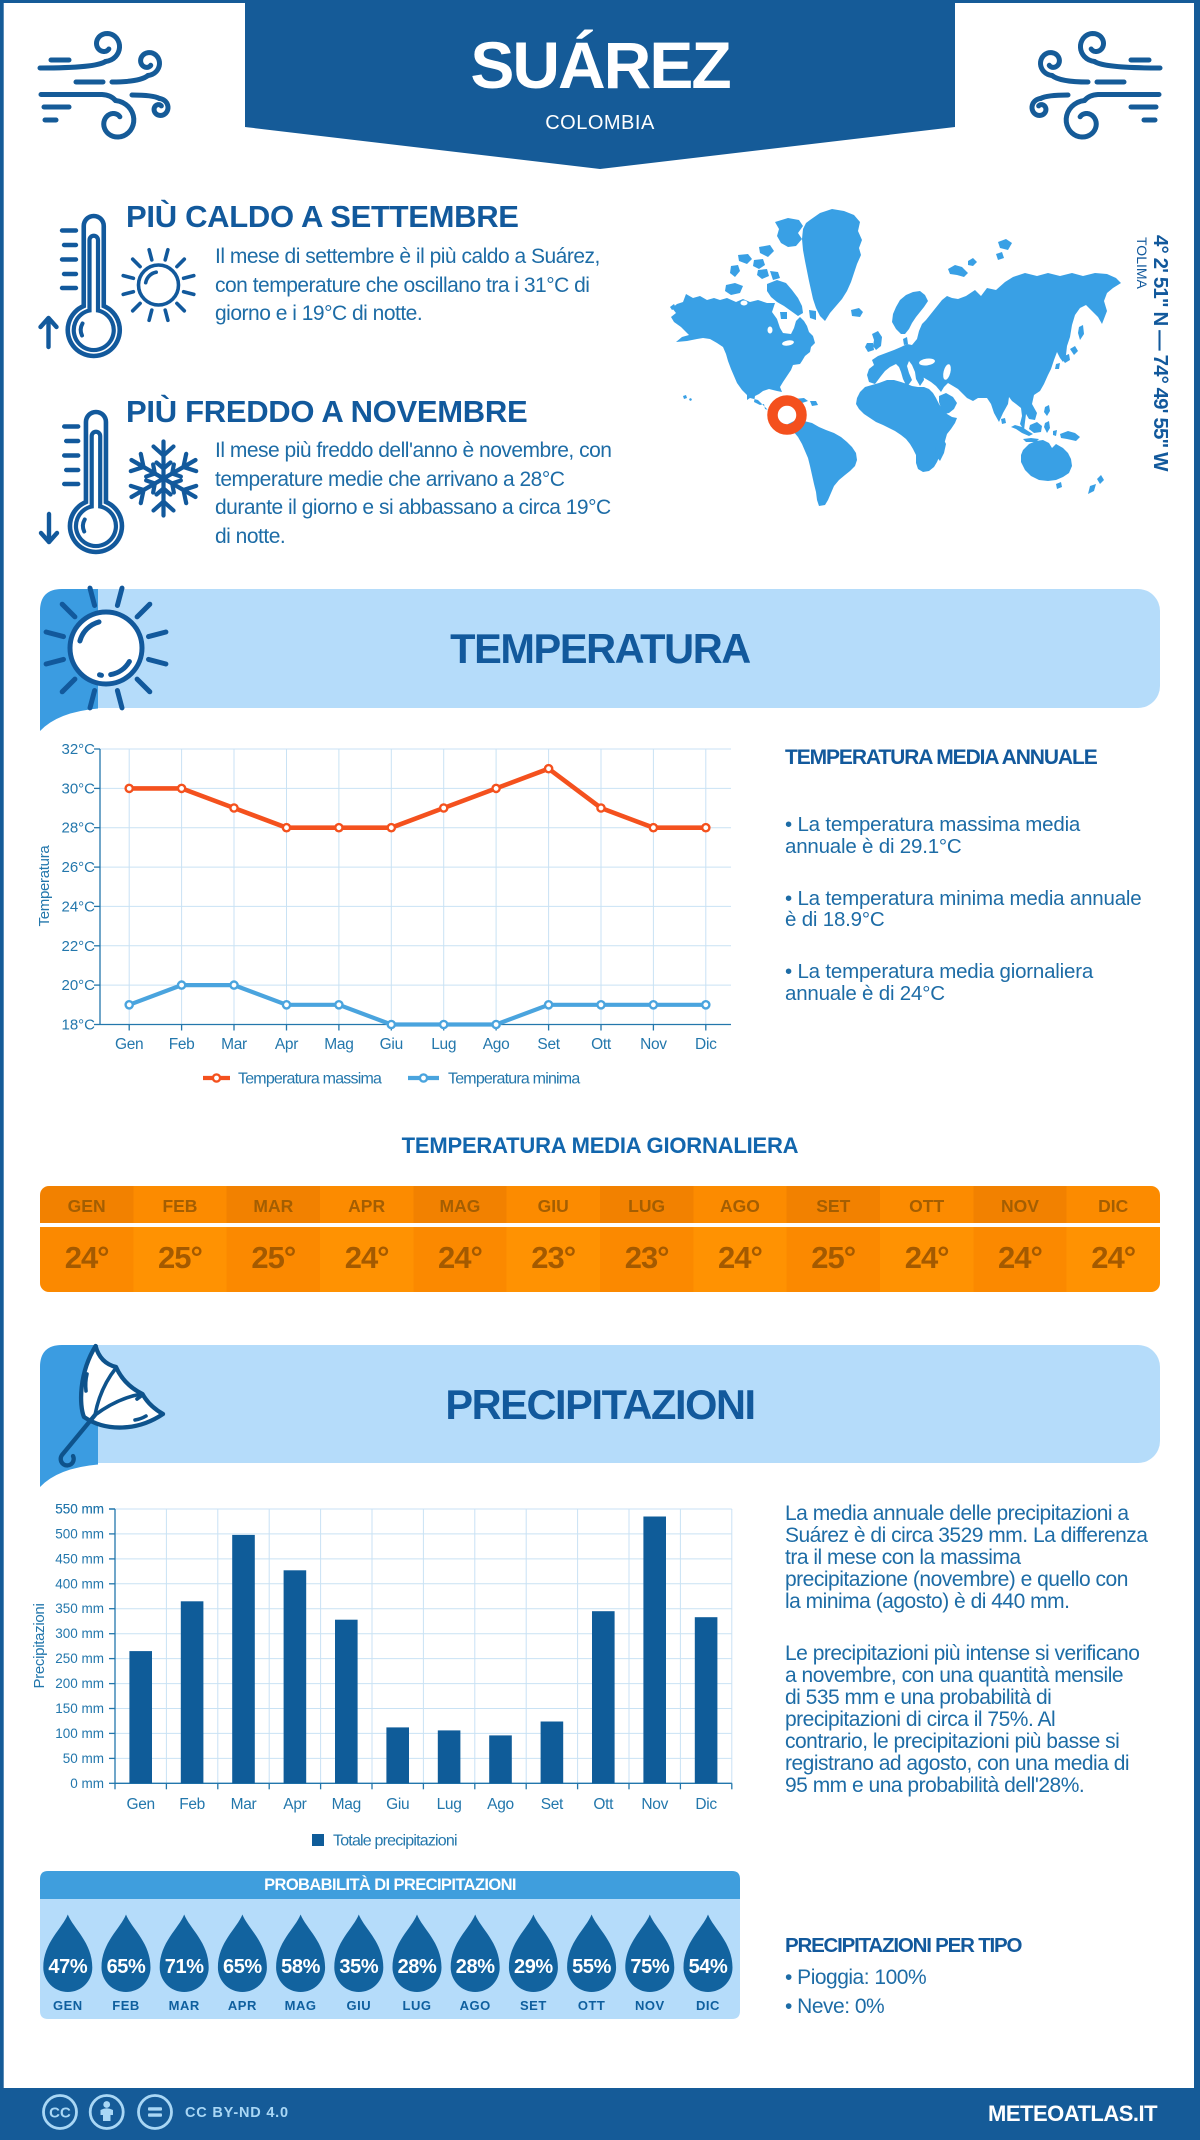 This screenshot has height=2140, width=1200. I want to click on svg-text: 32°C, so click(78, 749).